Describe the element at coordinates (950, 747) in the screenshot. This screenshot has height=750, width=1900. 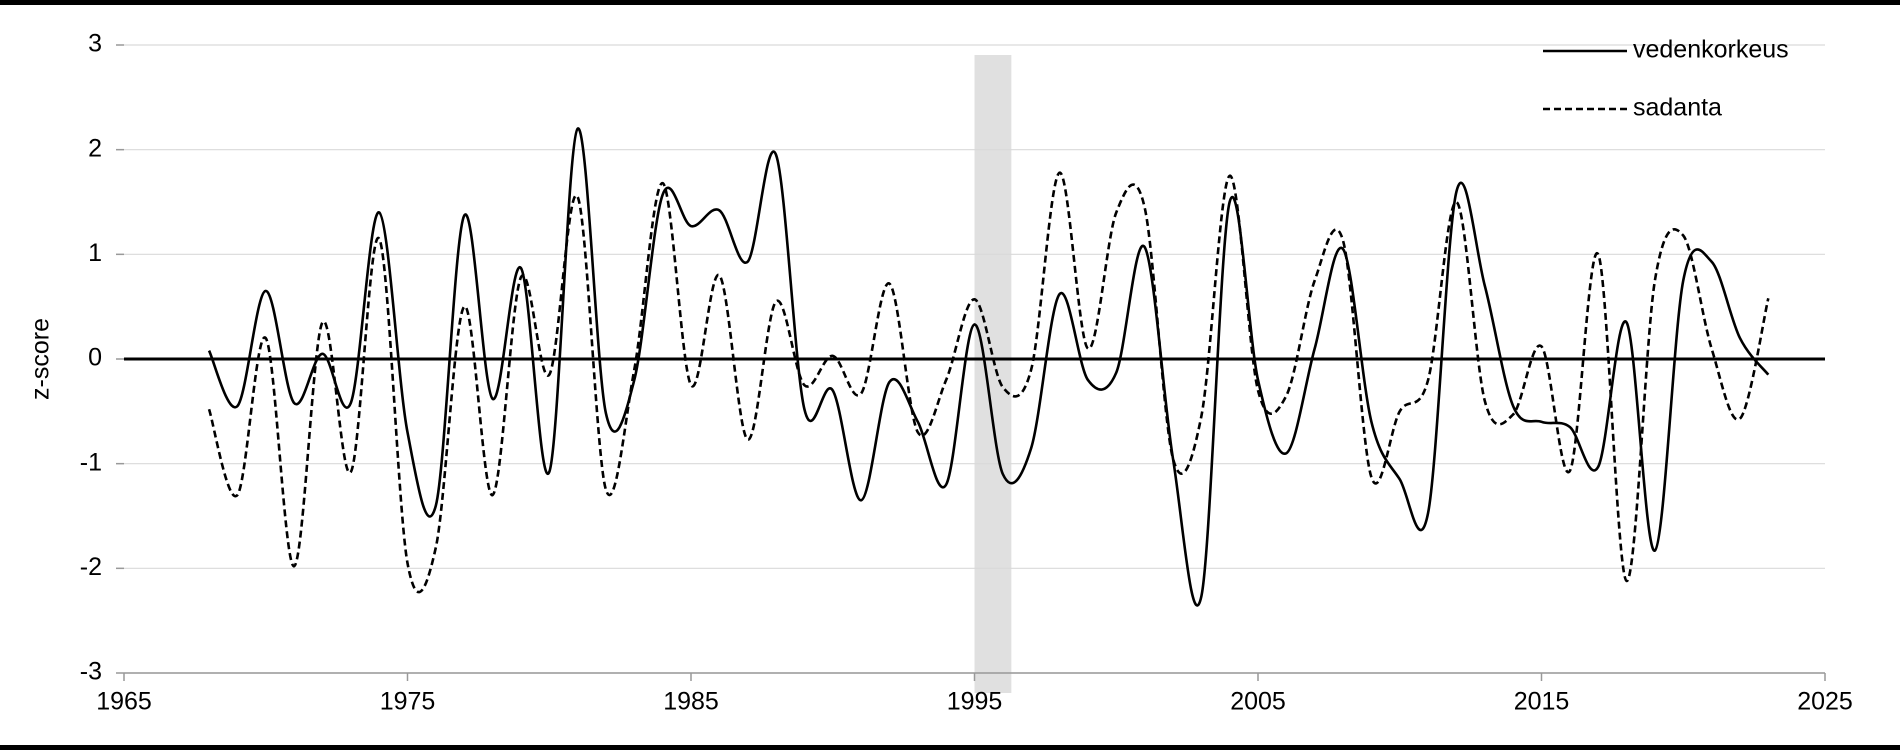
I see `bottom-border` at that location.